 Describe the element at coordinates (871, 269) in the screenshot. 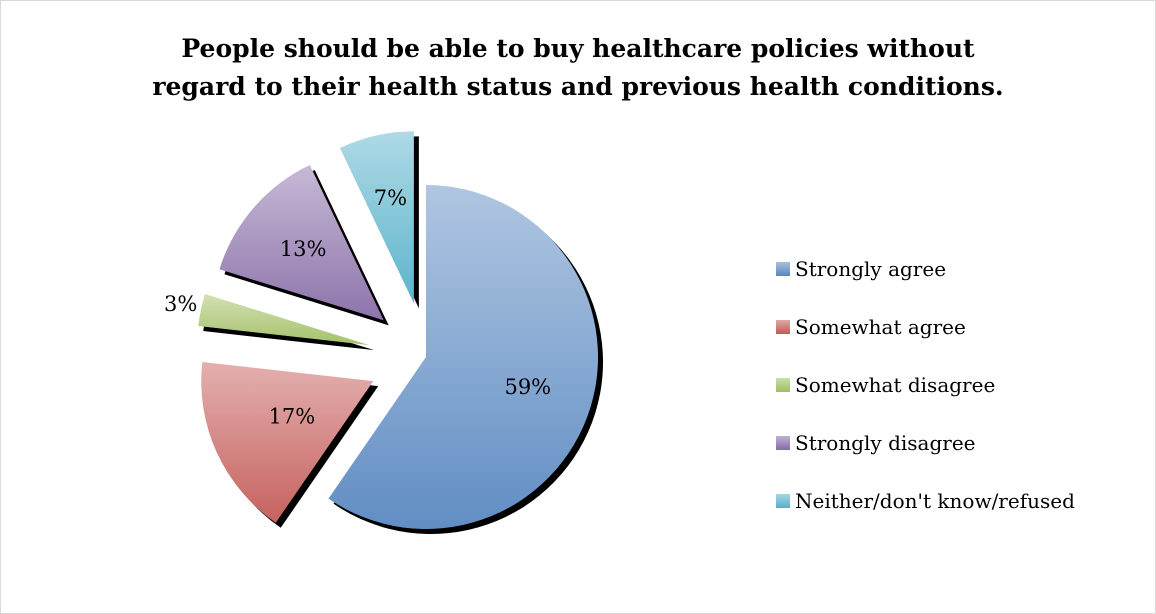

I see `legend-label: Strongly agree` at that location.